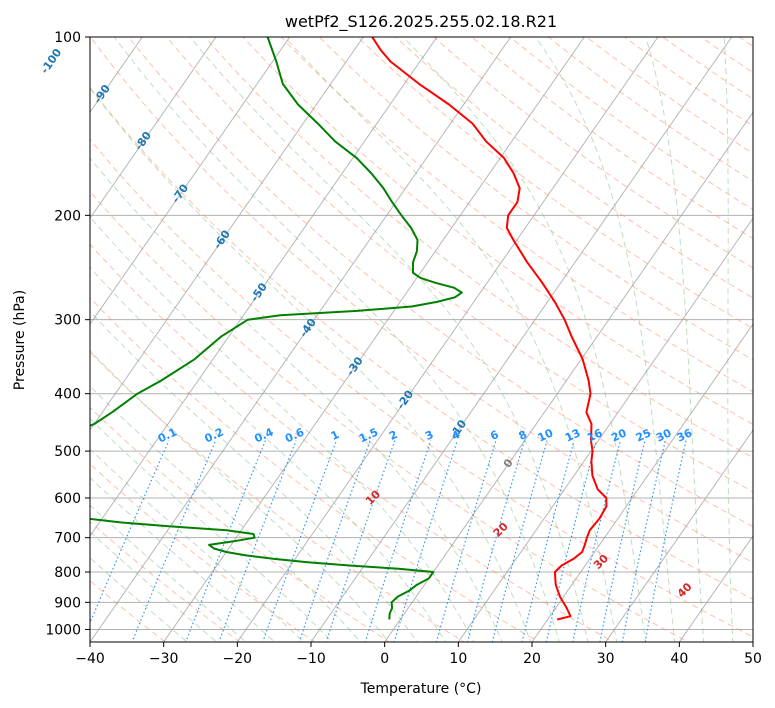  I want to click on mixing-ratio-label: 16, so click(595, 435).